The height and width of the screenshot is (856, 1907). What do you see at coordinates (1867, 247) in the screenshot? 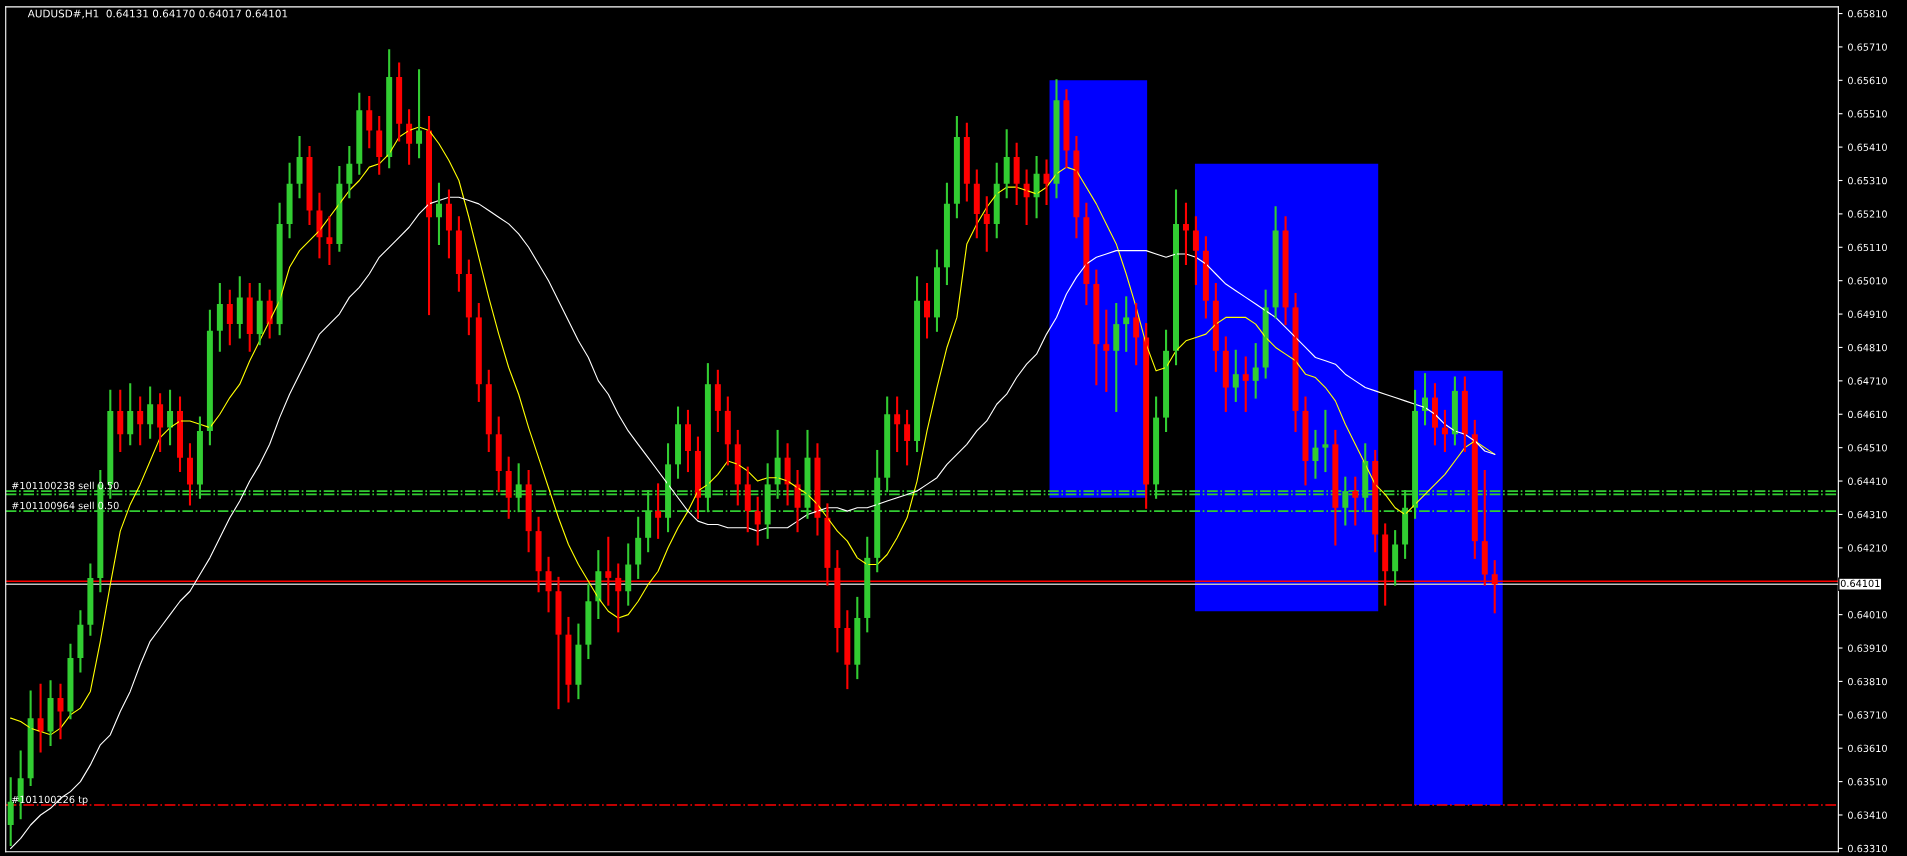
I see `y-tick-label: 0.65110` at bounding box center [1867, 247].